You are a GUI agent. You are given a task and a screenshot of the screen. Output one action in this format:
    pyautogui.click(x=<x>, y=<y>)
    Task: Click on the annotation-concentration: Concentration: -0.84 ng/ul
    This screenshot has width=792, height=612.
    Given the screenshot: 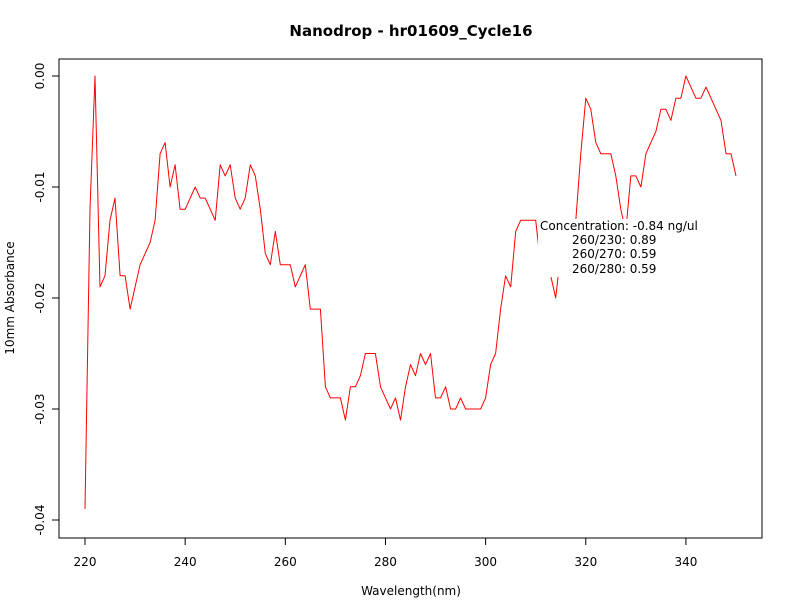 What is the action you would take?
    pyautogui.click(x=619, y=226)
    